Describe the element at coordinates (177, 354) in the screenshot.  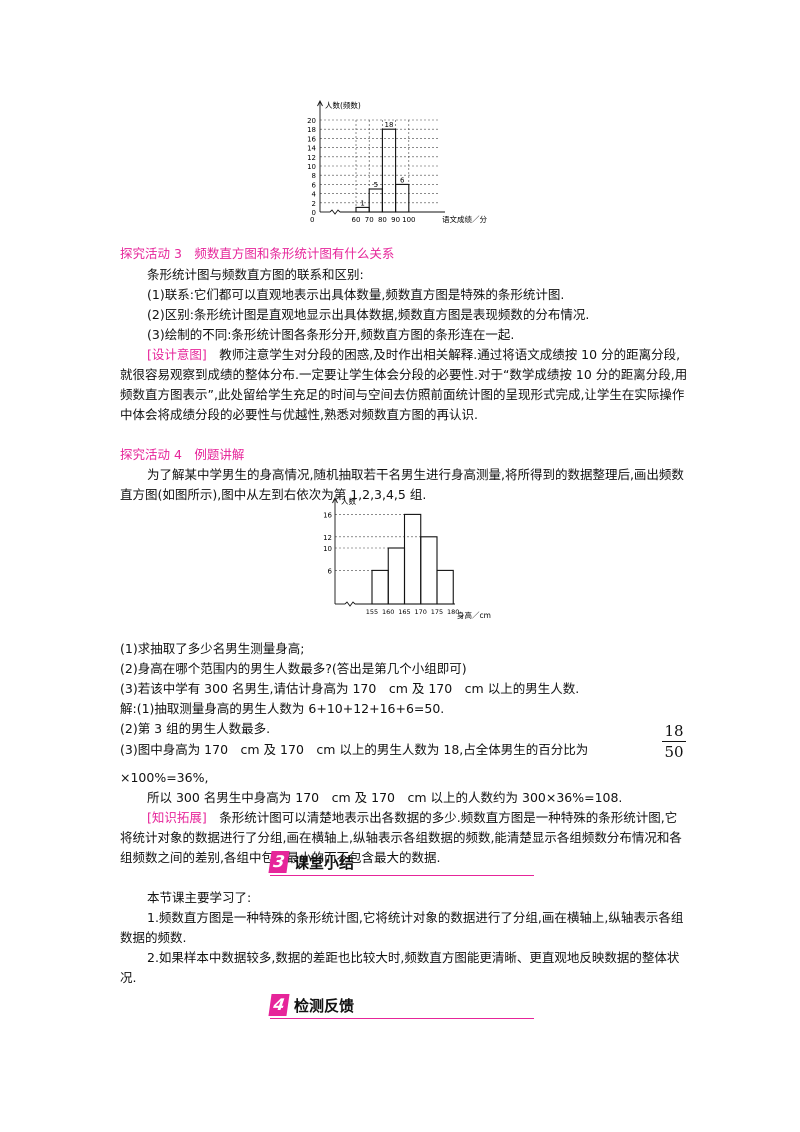
I see `design-intent-tag: [设计意图]` at that location.